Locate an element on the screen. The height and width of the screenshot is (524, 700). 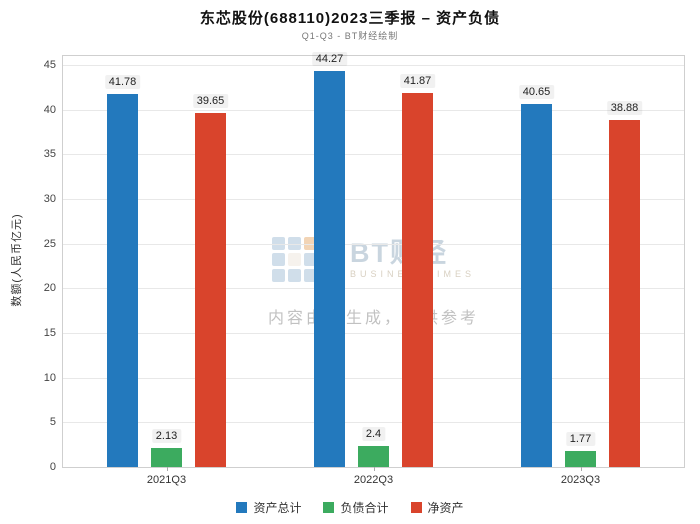
bar-value-label: 2.13 is located at coordinates (166, 435).